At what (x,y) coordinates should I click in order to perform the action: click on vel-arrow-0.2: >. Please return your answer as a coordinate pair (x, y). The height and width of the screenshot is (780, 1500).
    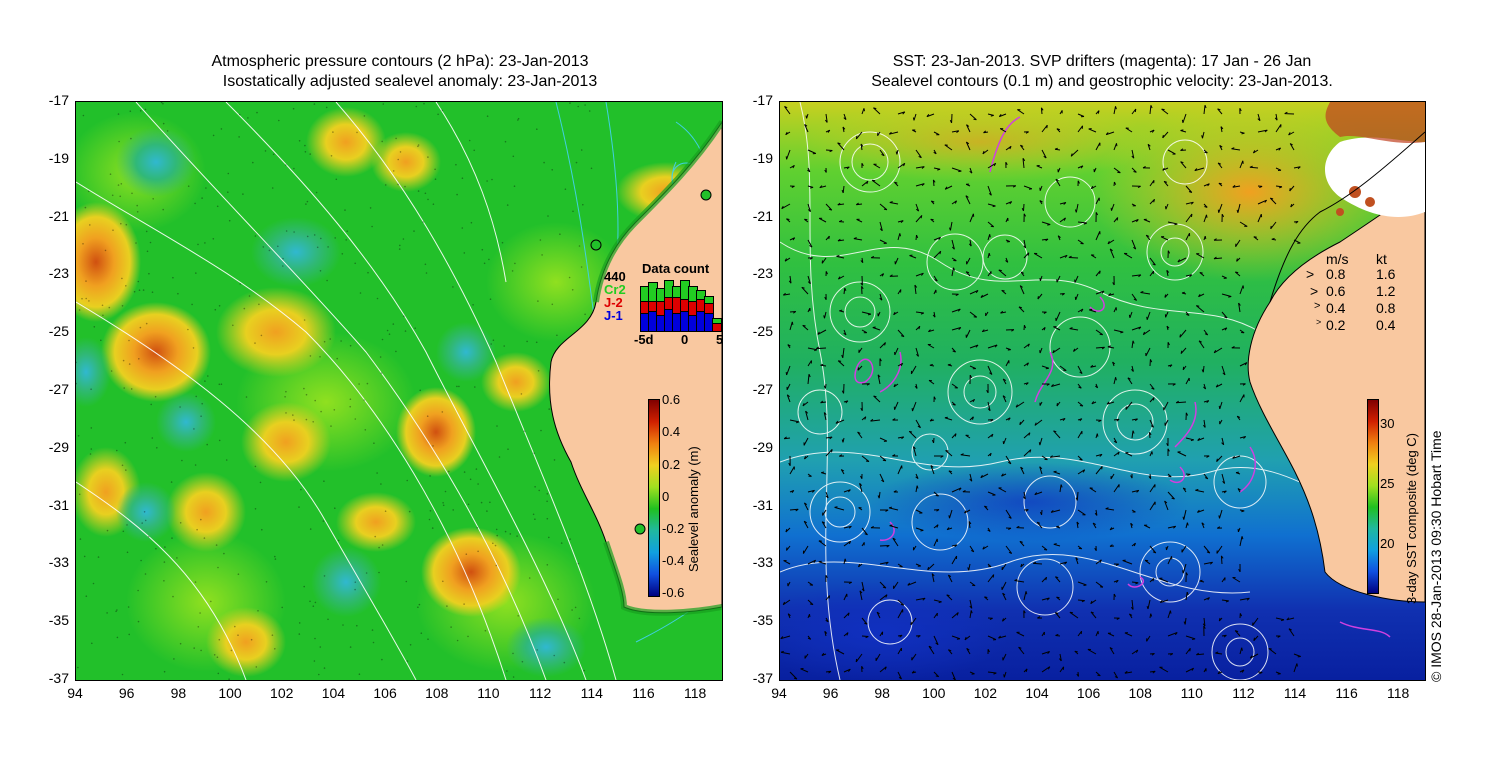
    Looking at the image, I should click on (1319, 322).